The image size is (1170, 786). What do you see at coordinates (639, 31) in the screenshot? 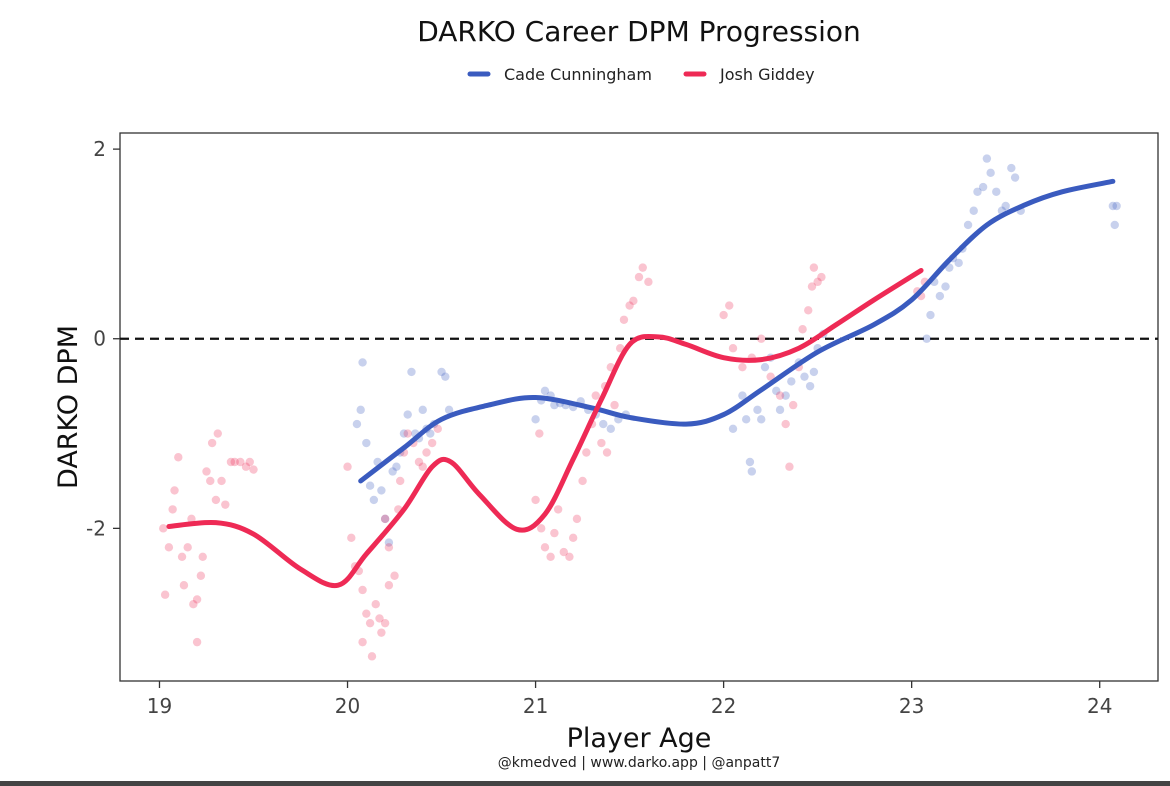
I see `chart-title: DARKO Career DPM Progression` at bounding box center [639, 31].